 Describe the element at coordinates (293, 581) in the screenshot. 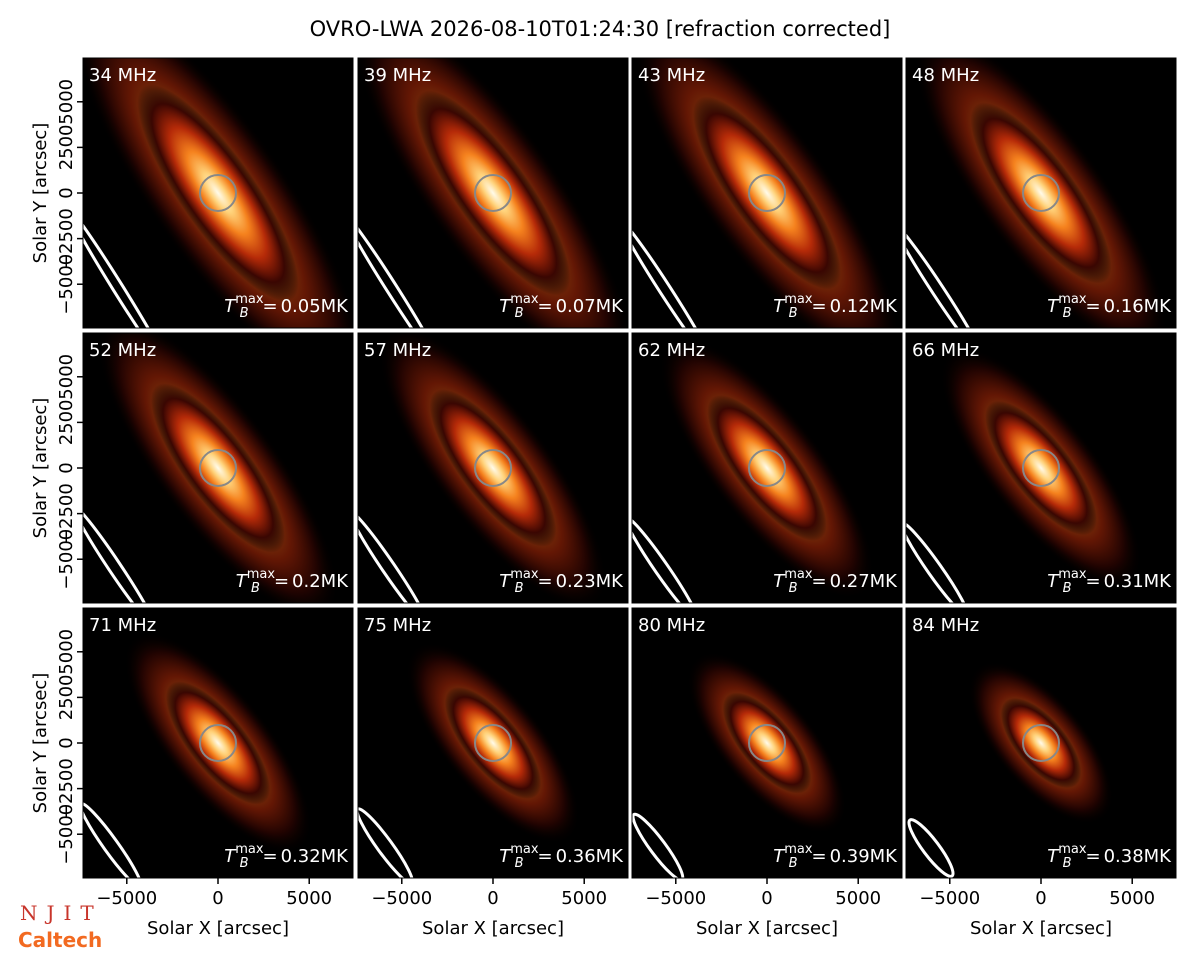

I see `tb-max-label: Tmax B = 0.2MK` at that location.